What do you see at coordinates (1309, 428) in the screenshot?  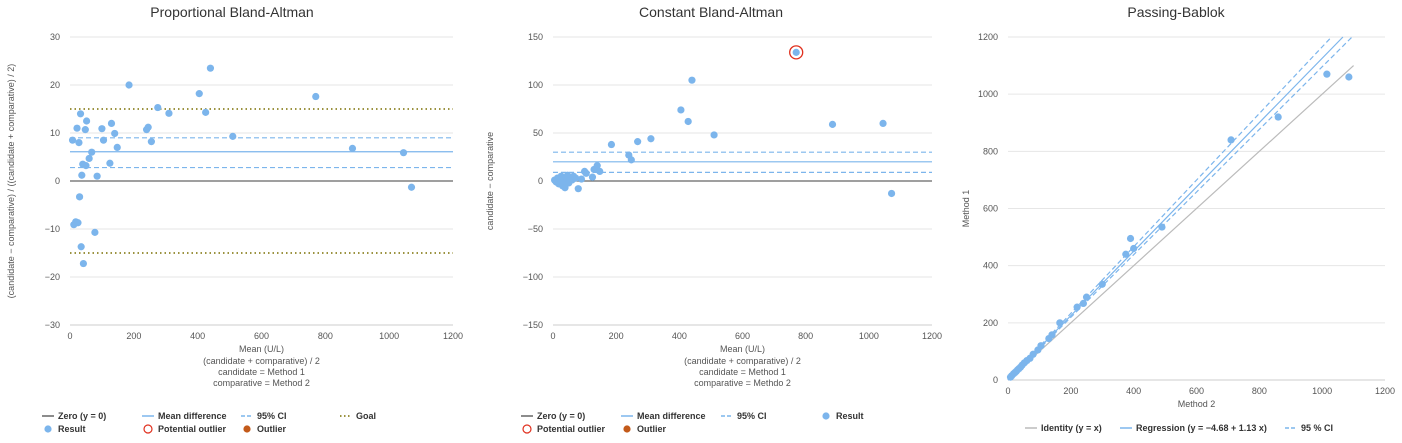 I see `legend-item: 95 % CI` at bounding box center [1309, 428].